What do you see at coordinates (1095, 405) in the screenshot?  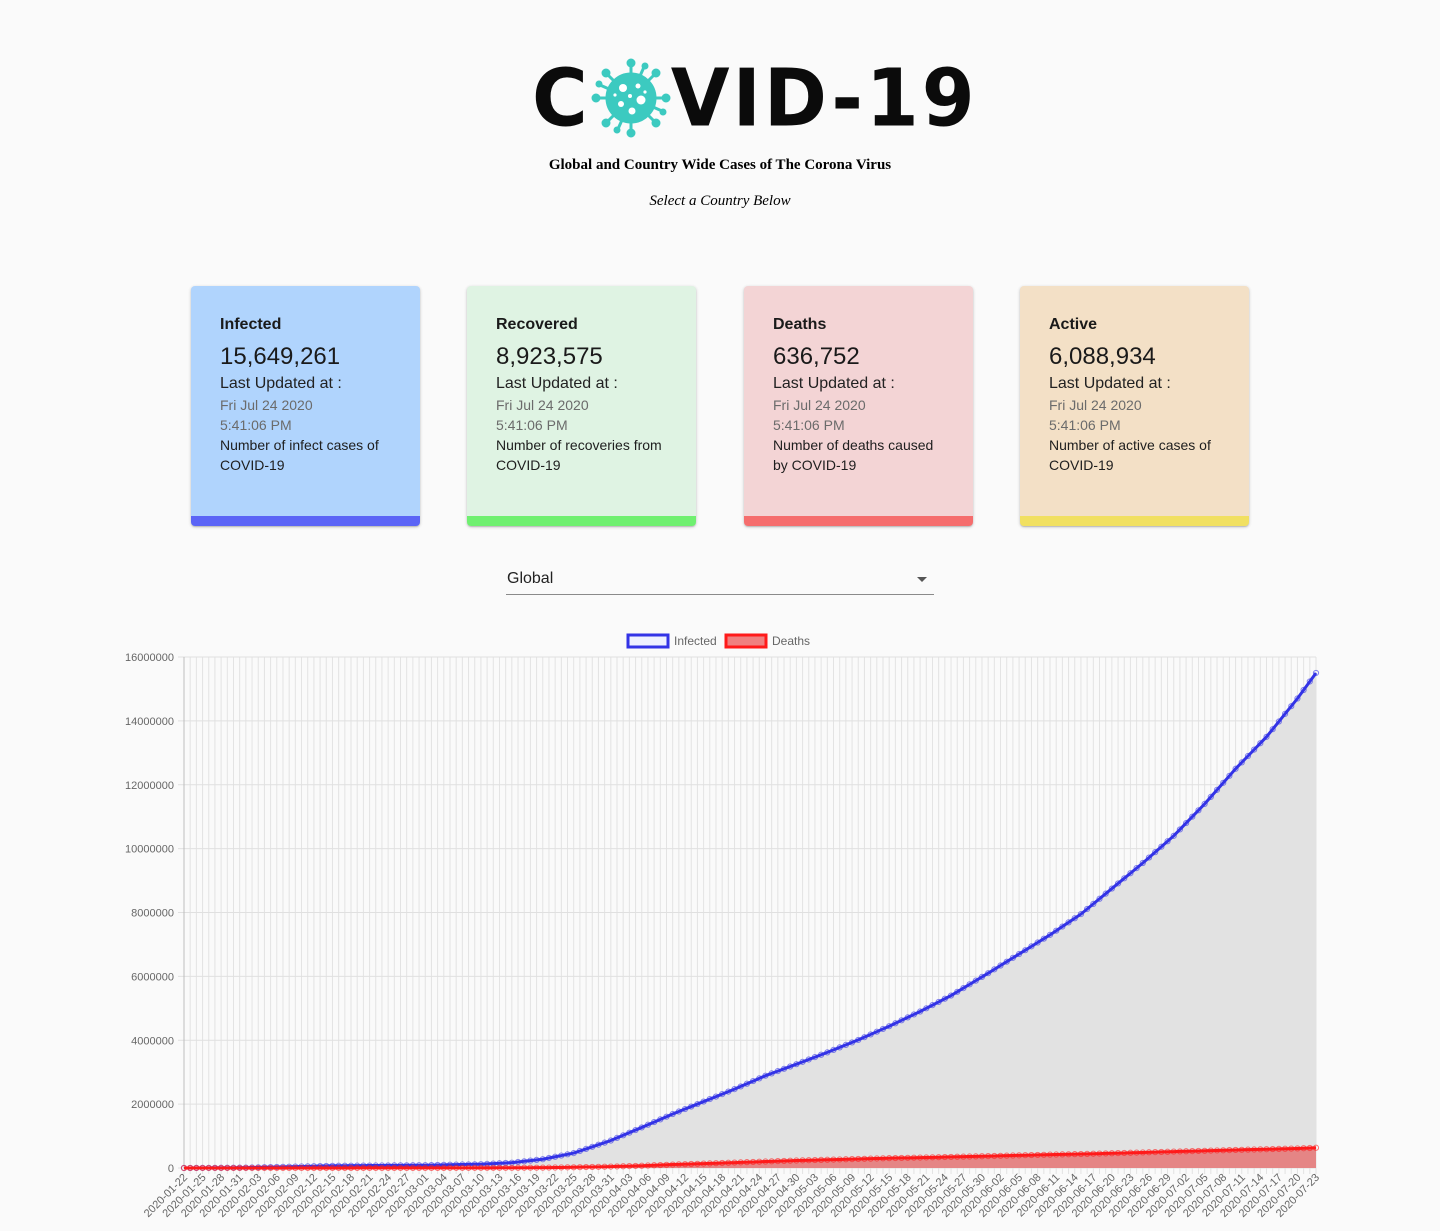 I see `card-date: Fri Jul 24 2020` at bounding box center [1095, 405].